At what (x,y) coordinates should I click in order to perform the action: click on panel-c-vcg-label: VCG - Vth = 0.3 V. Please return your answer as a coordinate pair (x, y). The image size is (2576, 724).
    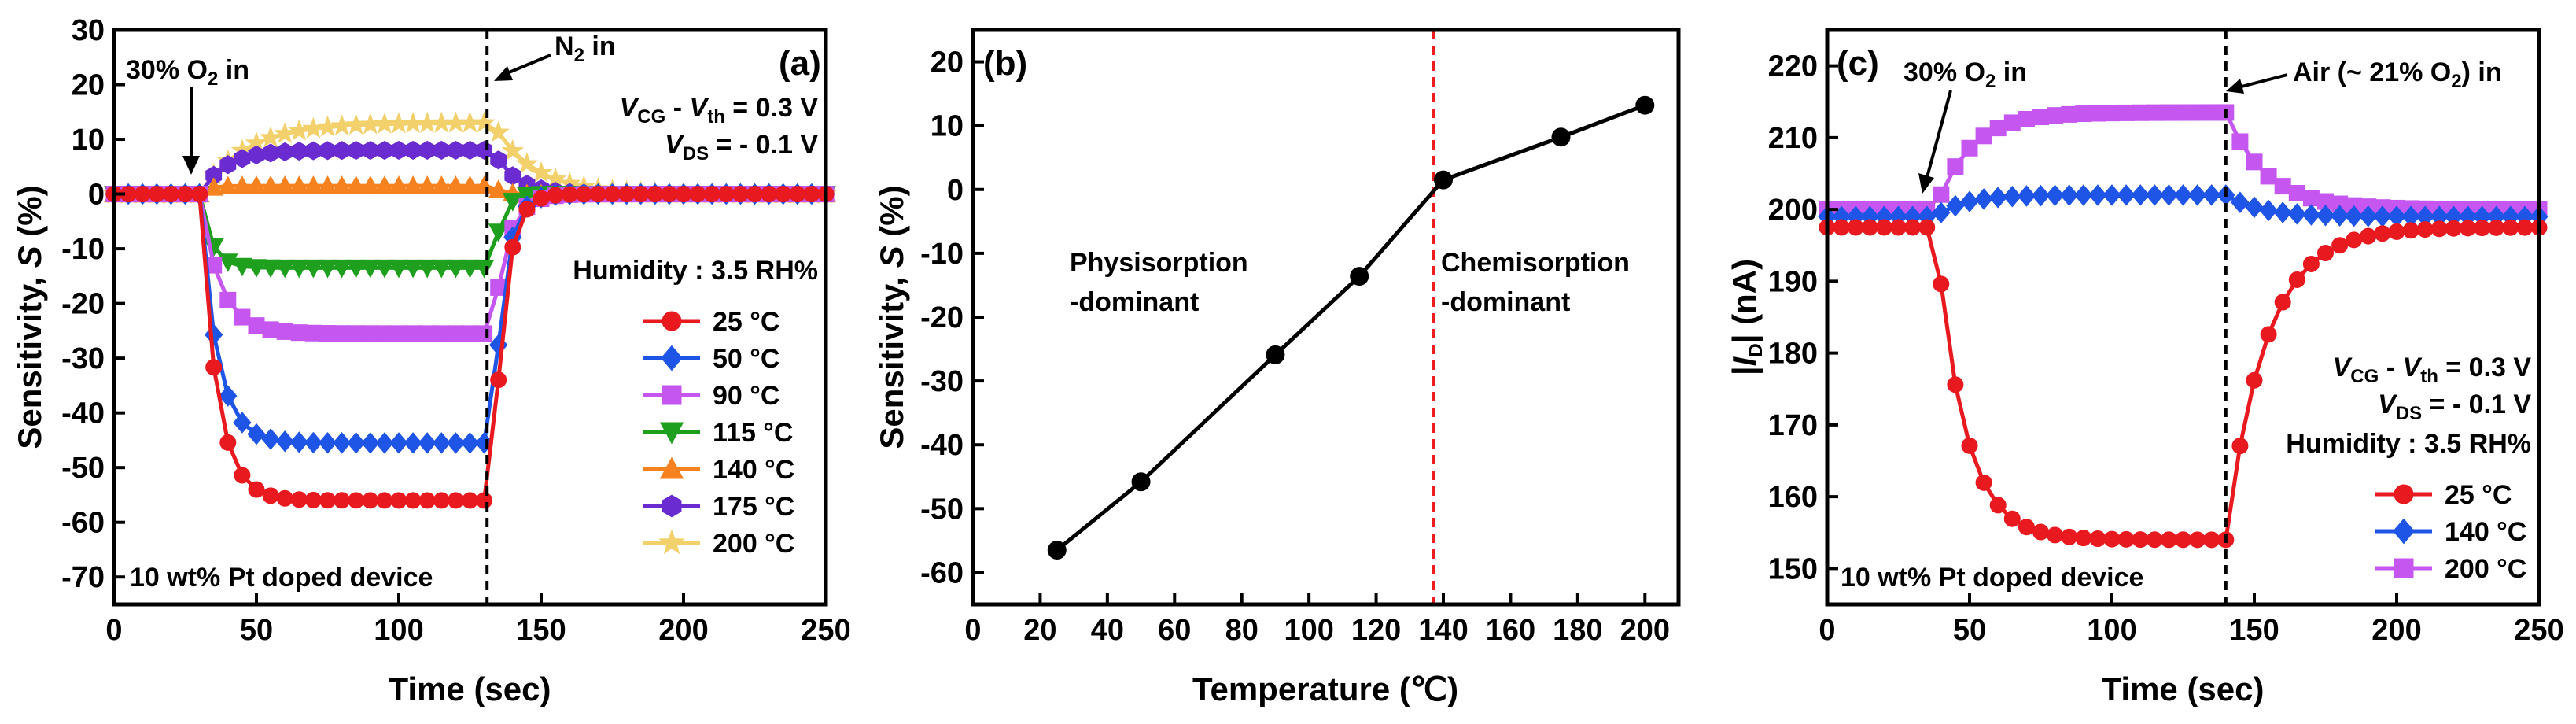
    Looking at the image, I should click on (2432, 370).